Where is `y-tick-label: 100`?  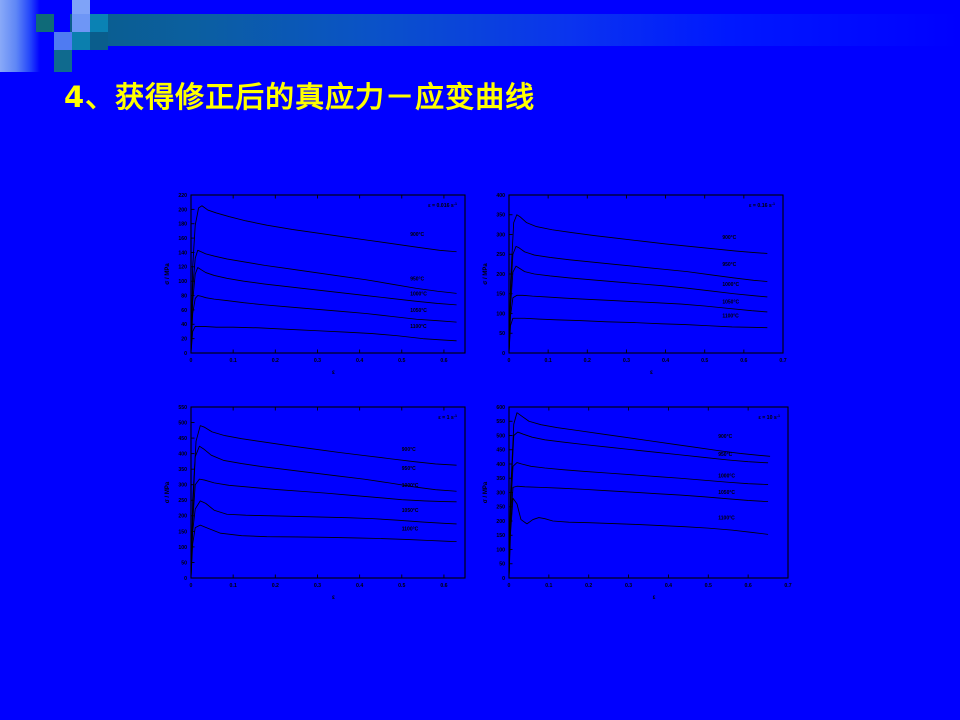 y-tick-label: 100 is located at coordinates (182, 282).